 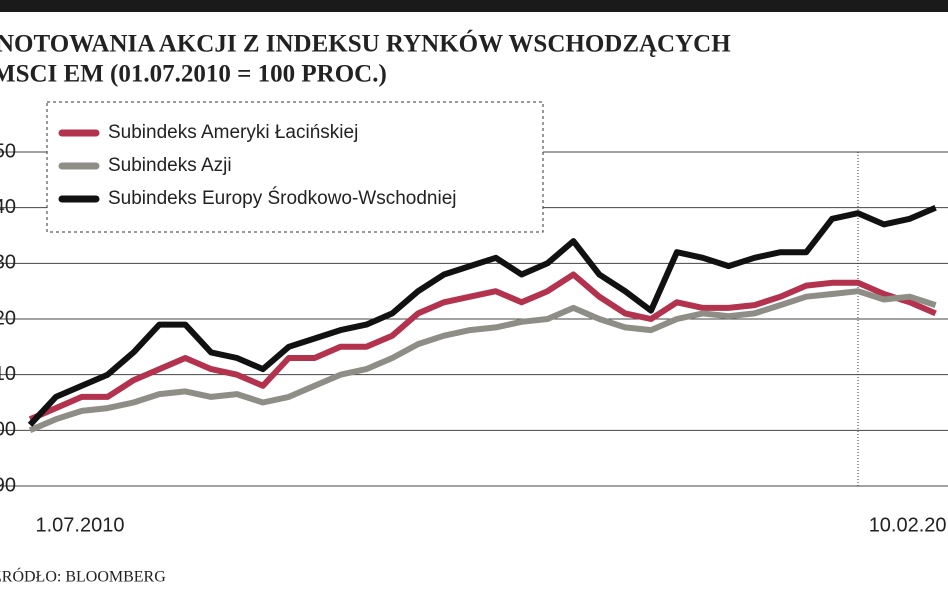 I want to click on legend-label: Subindeks Ameryki Łacińskiej, so click(x=233, y=132).